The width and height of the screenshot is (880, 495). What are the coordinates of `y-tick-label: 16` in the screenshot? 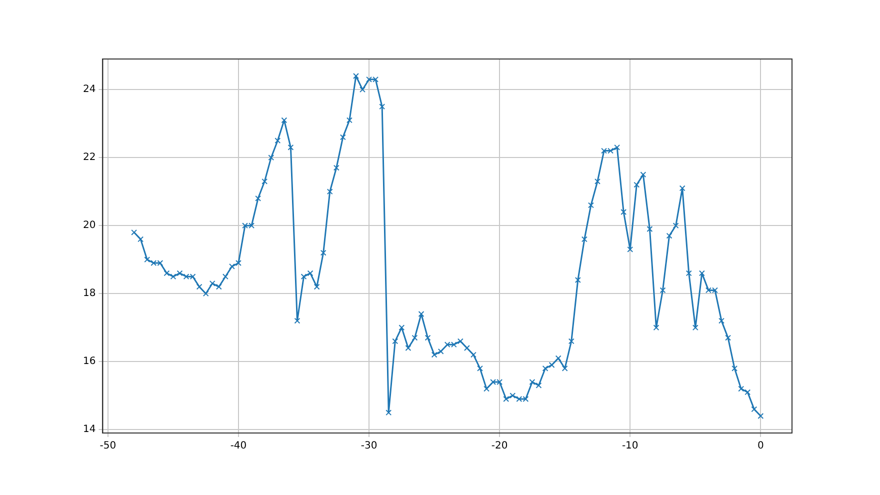 It's located at (89, 362).